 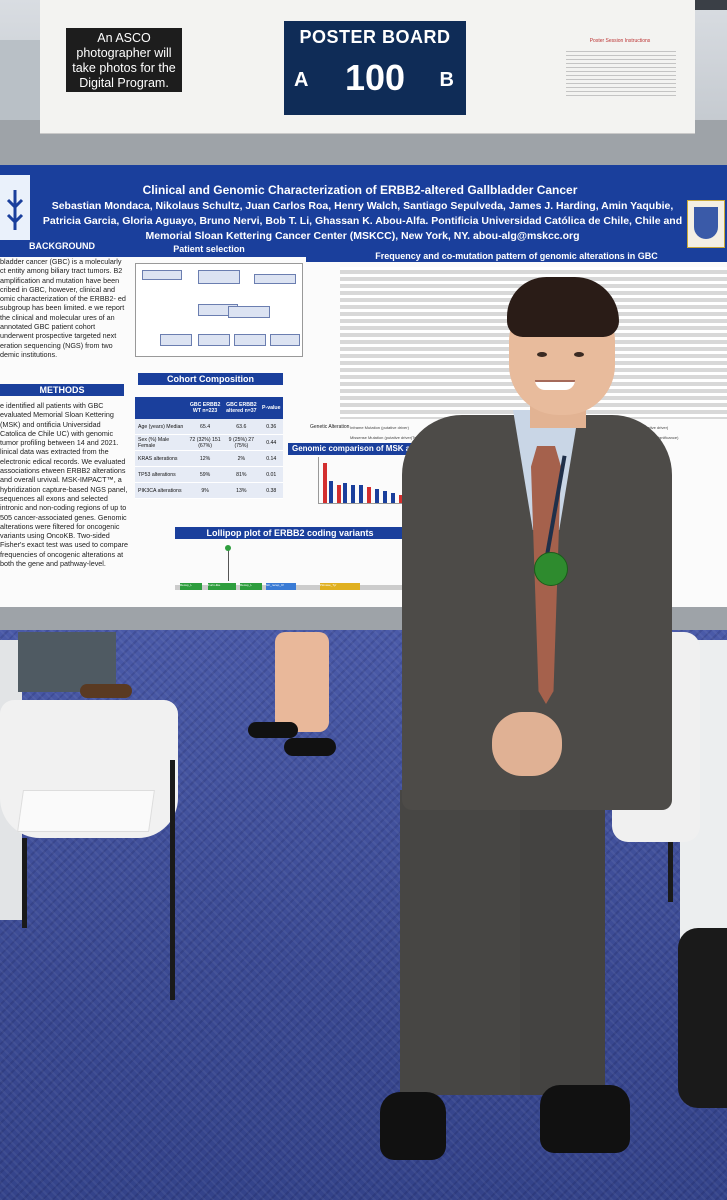 I want to click on section-patient-selection: Patient selection, so click(x=209, y=249).